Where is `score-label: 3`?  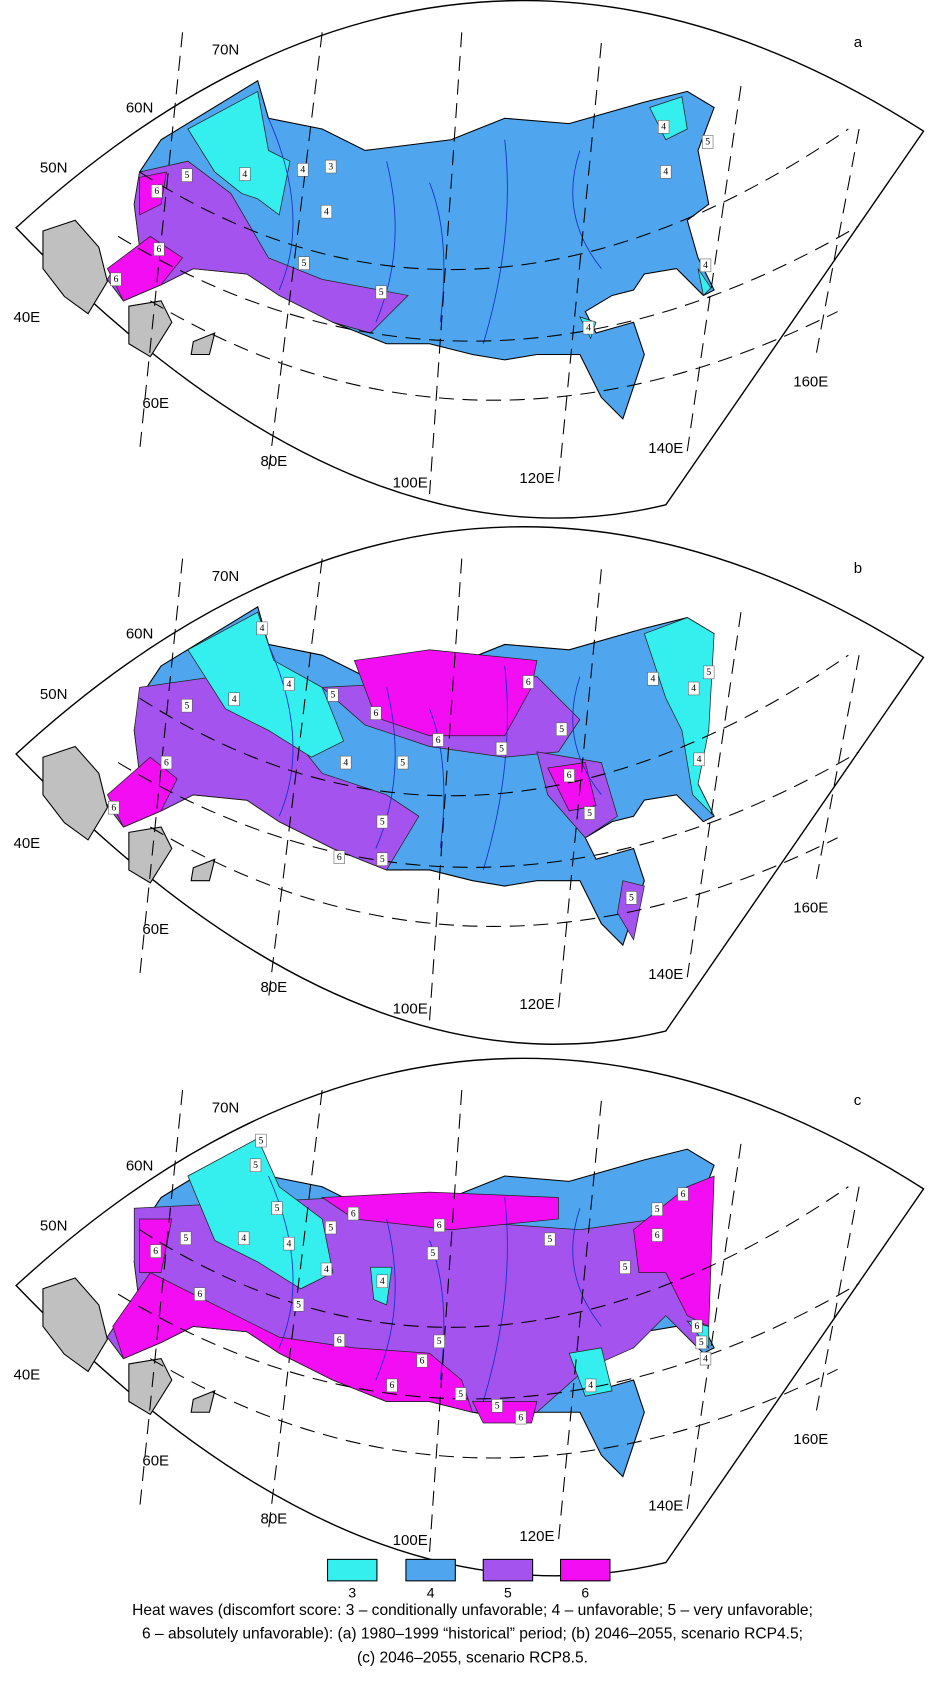
score-label: 3 is located at coordinates (330, 166).